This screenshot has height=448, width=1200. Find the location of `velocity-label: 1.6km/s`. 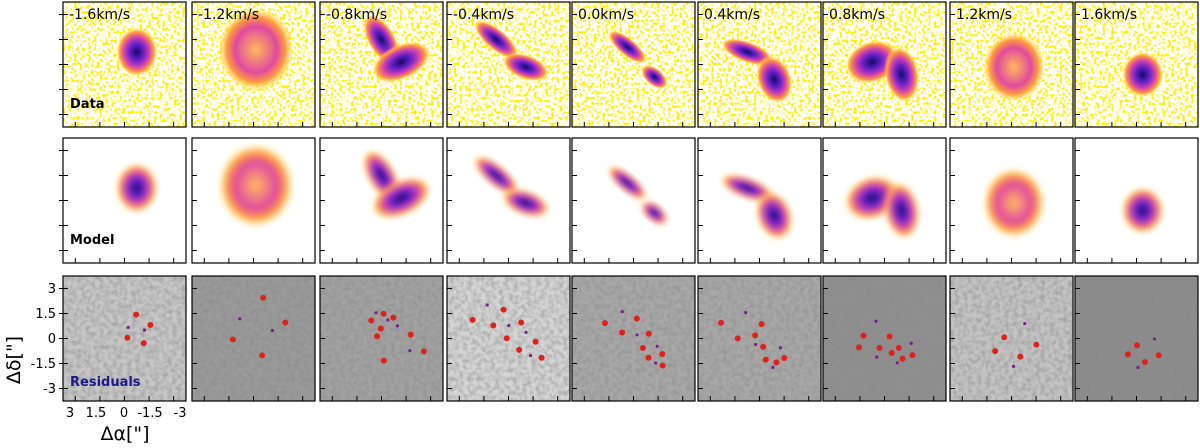

velocity-label: 1.6km/s is located at coordinates (1109, 15).